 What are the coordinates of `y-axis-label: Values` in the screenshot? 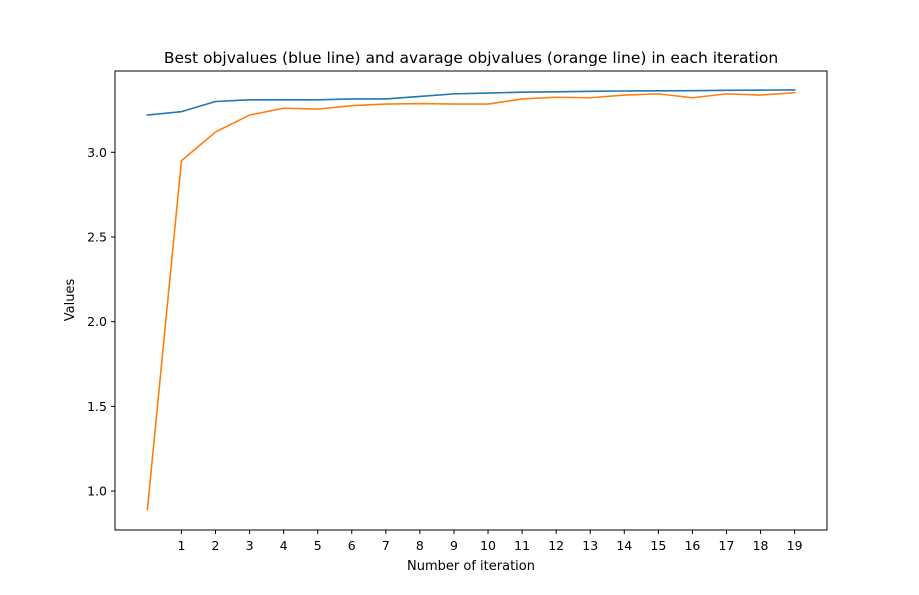 It's located at (70, 300).